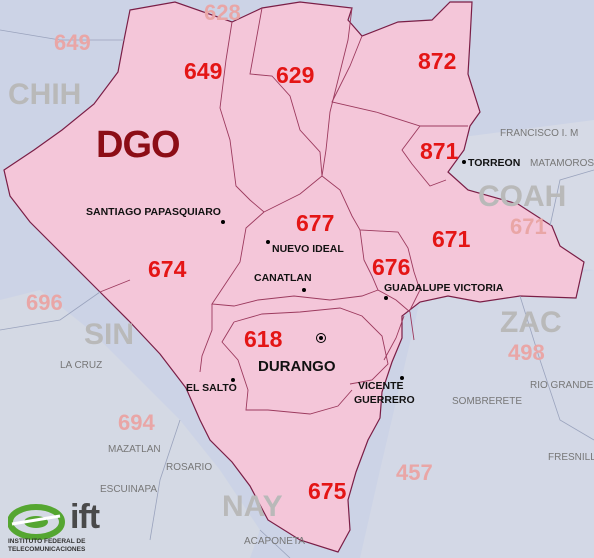 Image resolution: width=594 pixels, height=558 pixels. Describe the element at coordinates (381, 386) in the screenshot. I see `city-vicente: VICENTE` at that location.